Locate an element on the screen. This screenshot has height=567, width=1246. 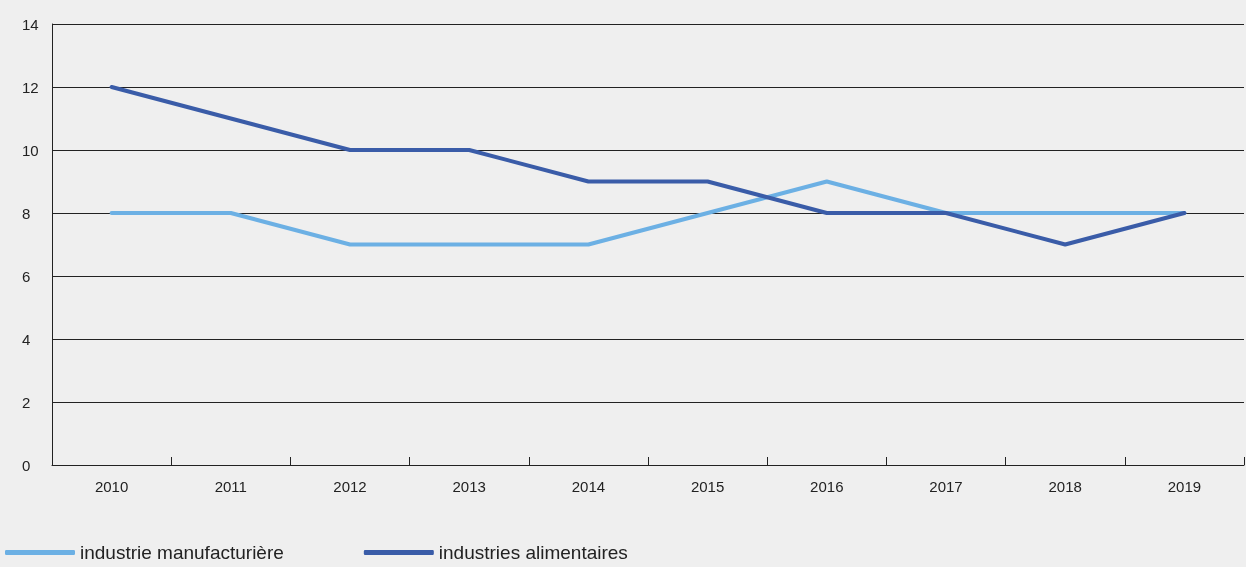
y-tick-label: 14 is located at coordinates (30, 24).